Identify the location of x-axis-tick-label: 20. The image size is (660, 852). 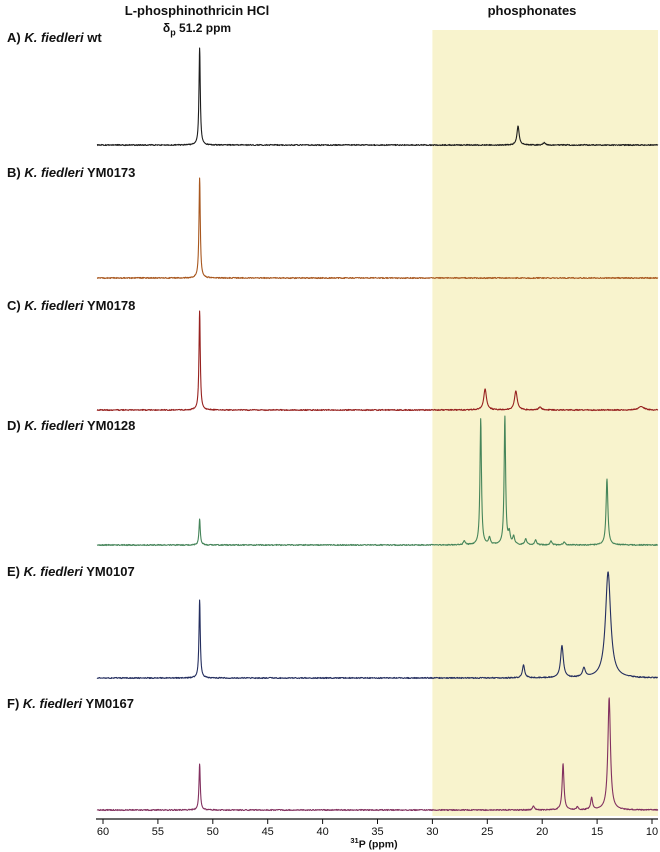
(542, 832).